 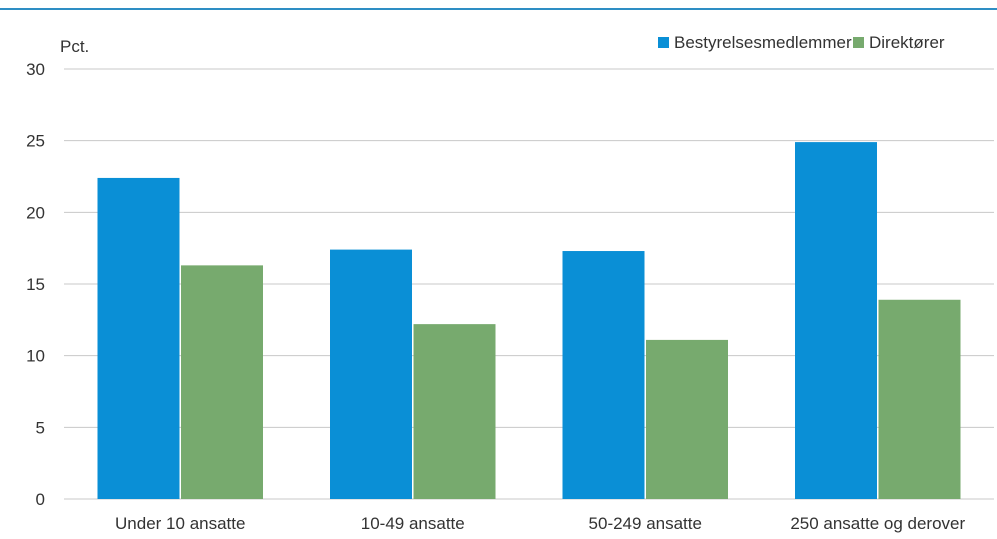 I want to click on legend-label: Direktører, so click(x=907, y=42).